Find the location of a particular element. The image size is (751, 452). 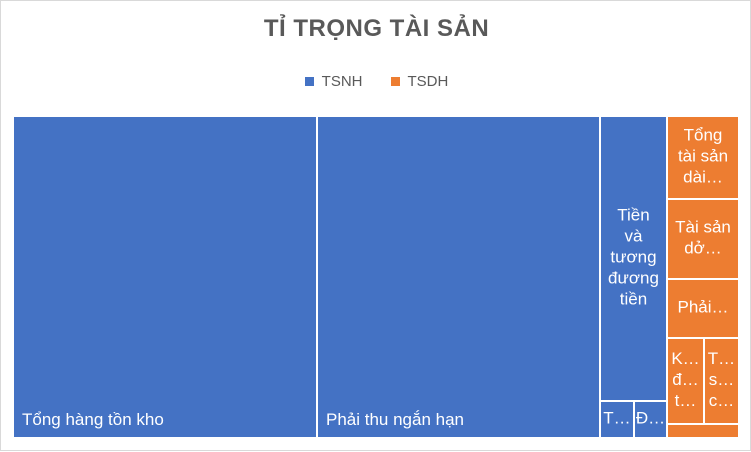

legend-item-tsdh: TSDH is located at coordinates (419, 81).